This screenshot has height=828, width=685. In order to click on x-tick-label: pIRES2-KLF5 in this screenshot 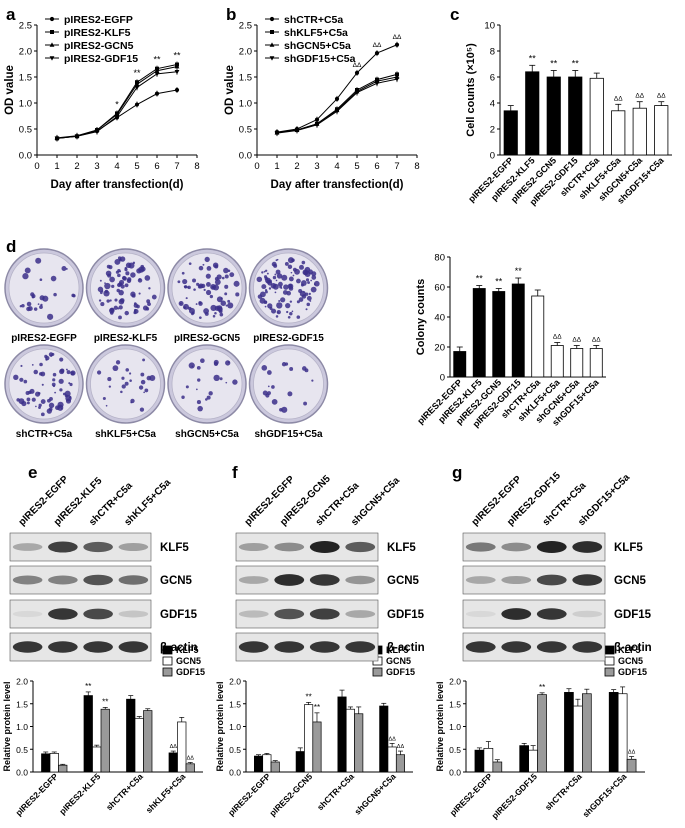, I will do `click(79, 793)`.